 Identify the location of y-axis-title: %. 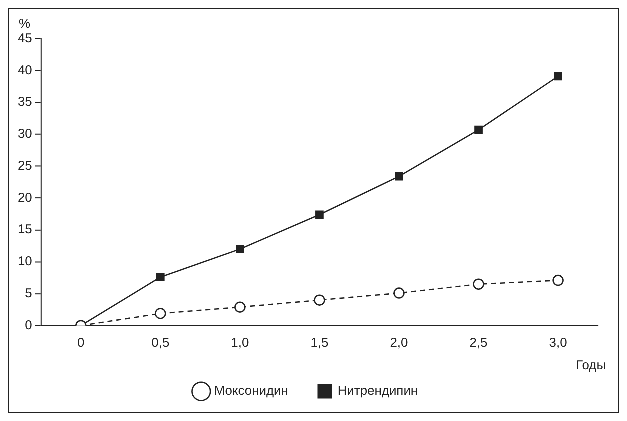
(24, 23).